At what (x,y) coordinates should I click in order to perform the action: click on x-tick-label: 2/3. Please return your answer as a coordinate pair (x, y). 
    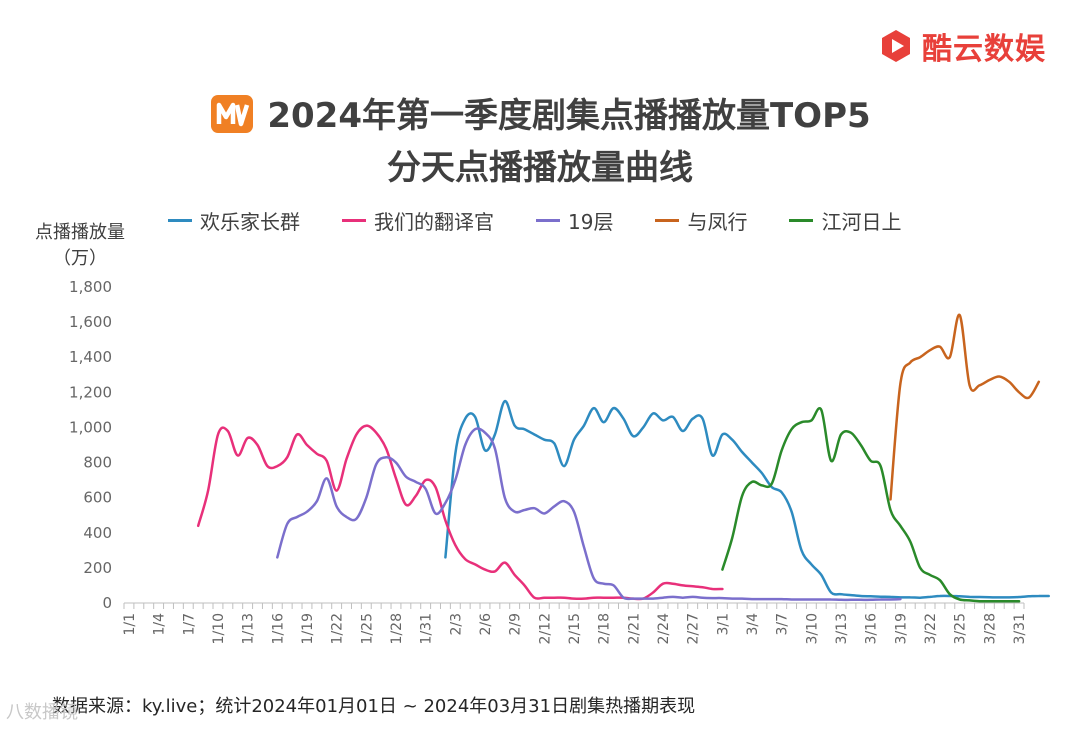
    Looking at the image, I should click on (456, 624).